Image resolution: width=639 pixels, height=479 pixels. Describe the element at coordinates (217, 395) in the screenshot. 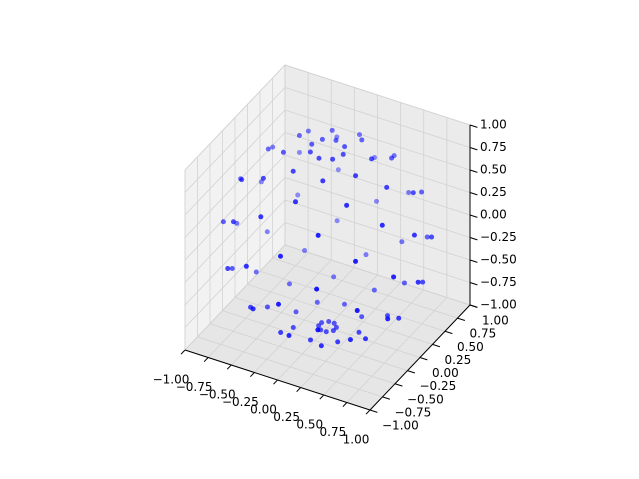

I see `x-tick-label: −0.50` at that location.